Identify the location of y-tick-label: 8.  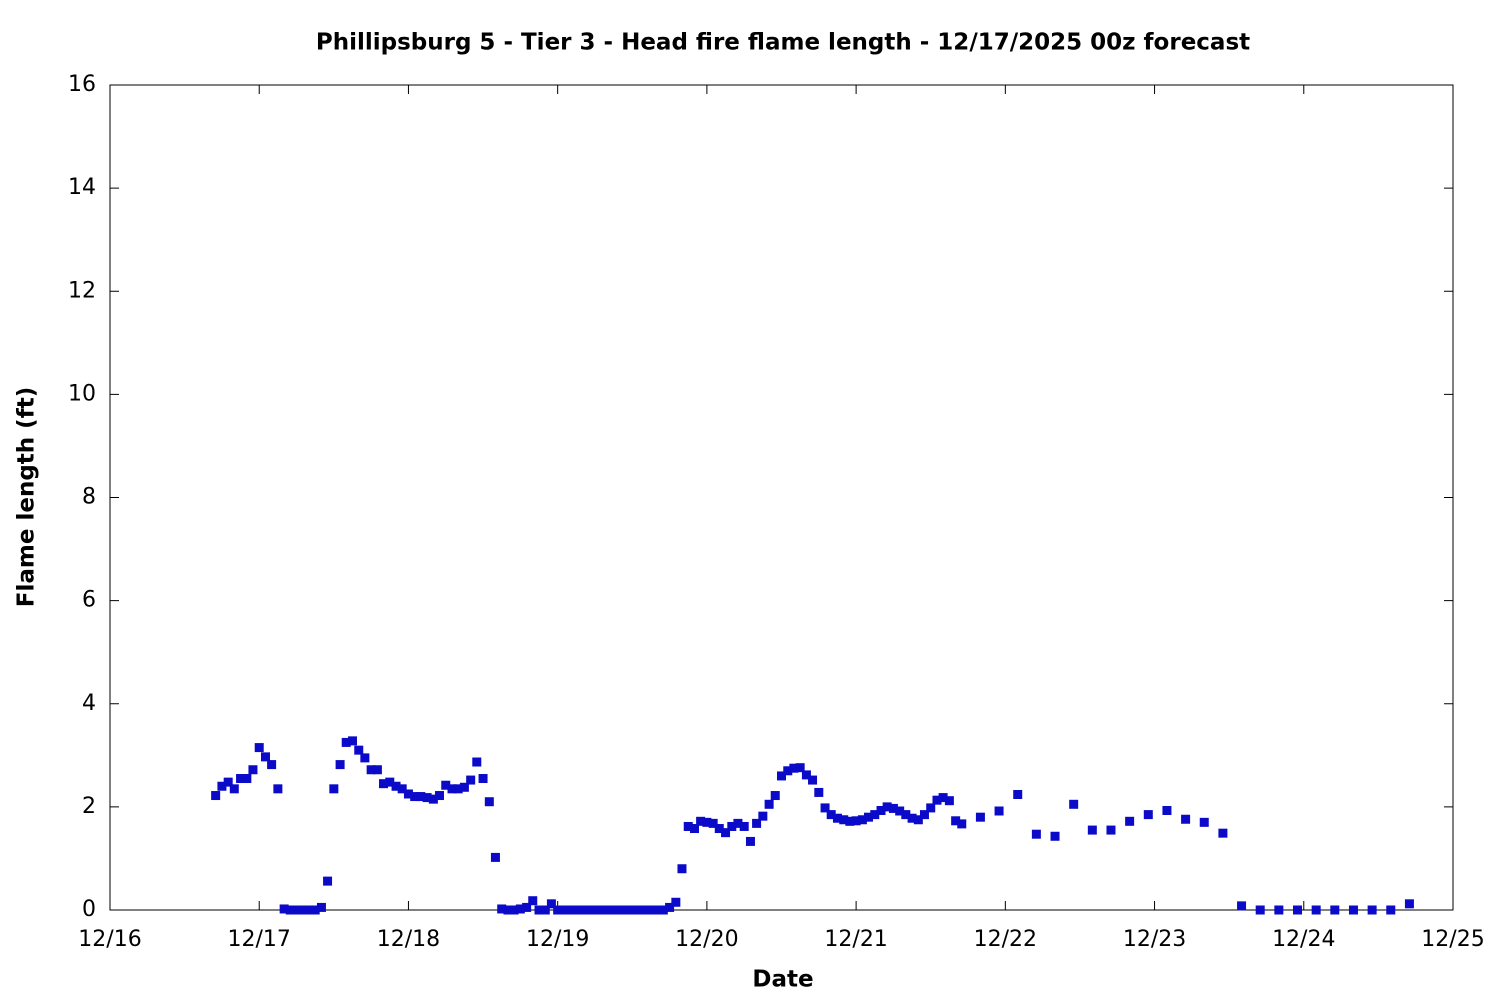
(89, 497).